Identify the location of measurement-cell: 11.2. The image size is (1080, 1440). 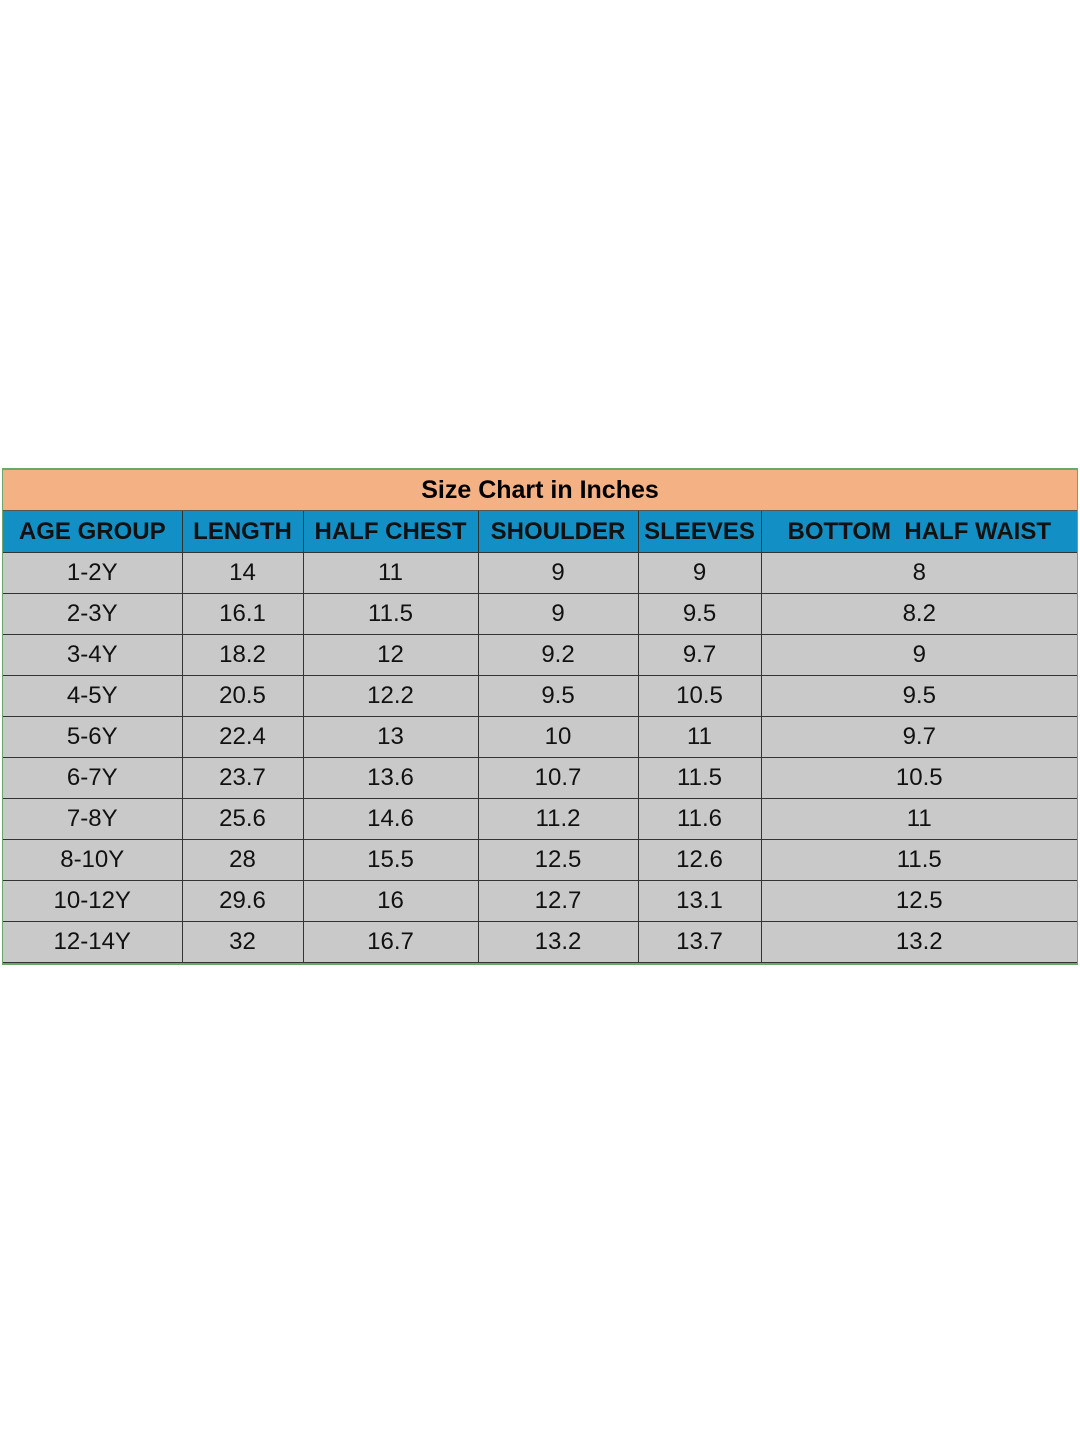
(557, 819).